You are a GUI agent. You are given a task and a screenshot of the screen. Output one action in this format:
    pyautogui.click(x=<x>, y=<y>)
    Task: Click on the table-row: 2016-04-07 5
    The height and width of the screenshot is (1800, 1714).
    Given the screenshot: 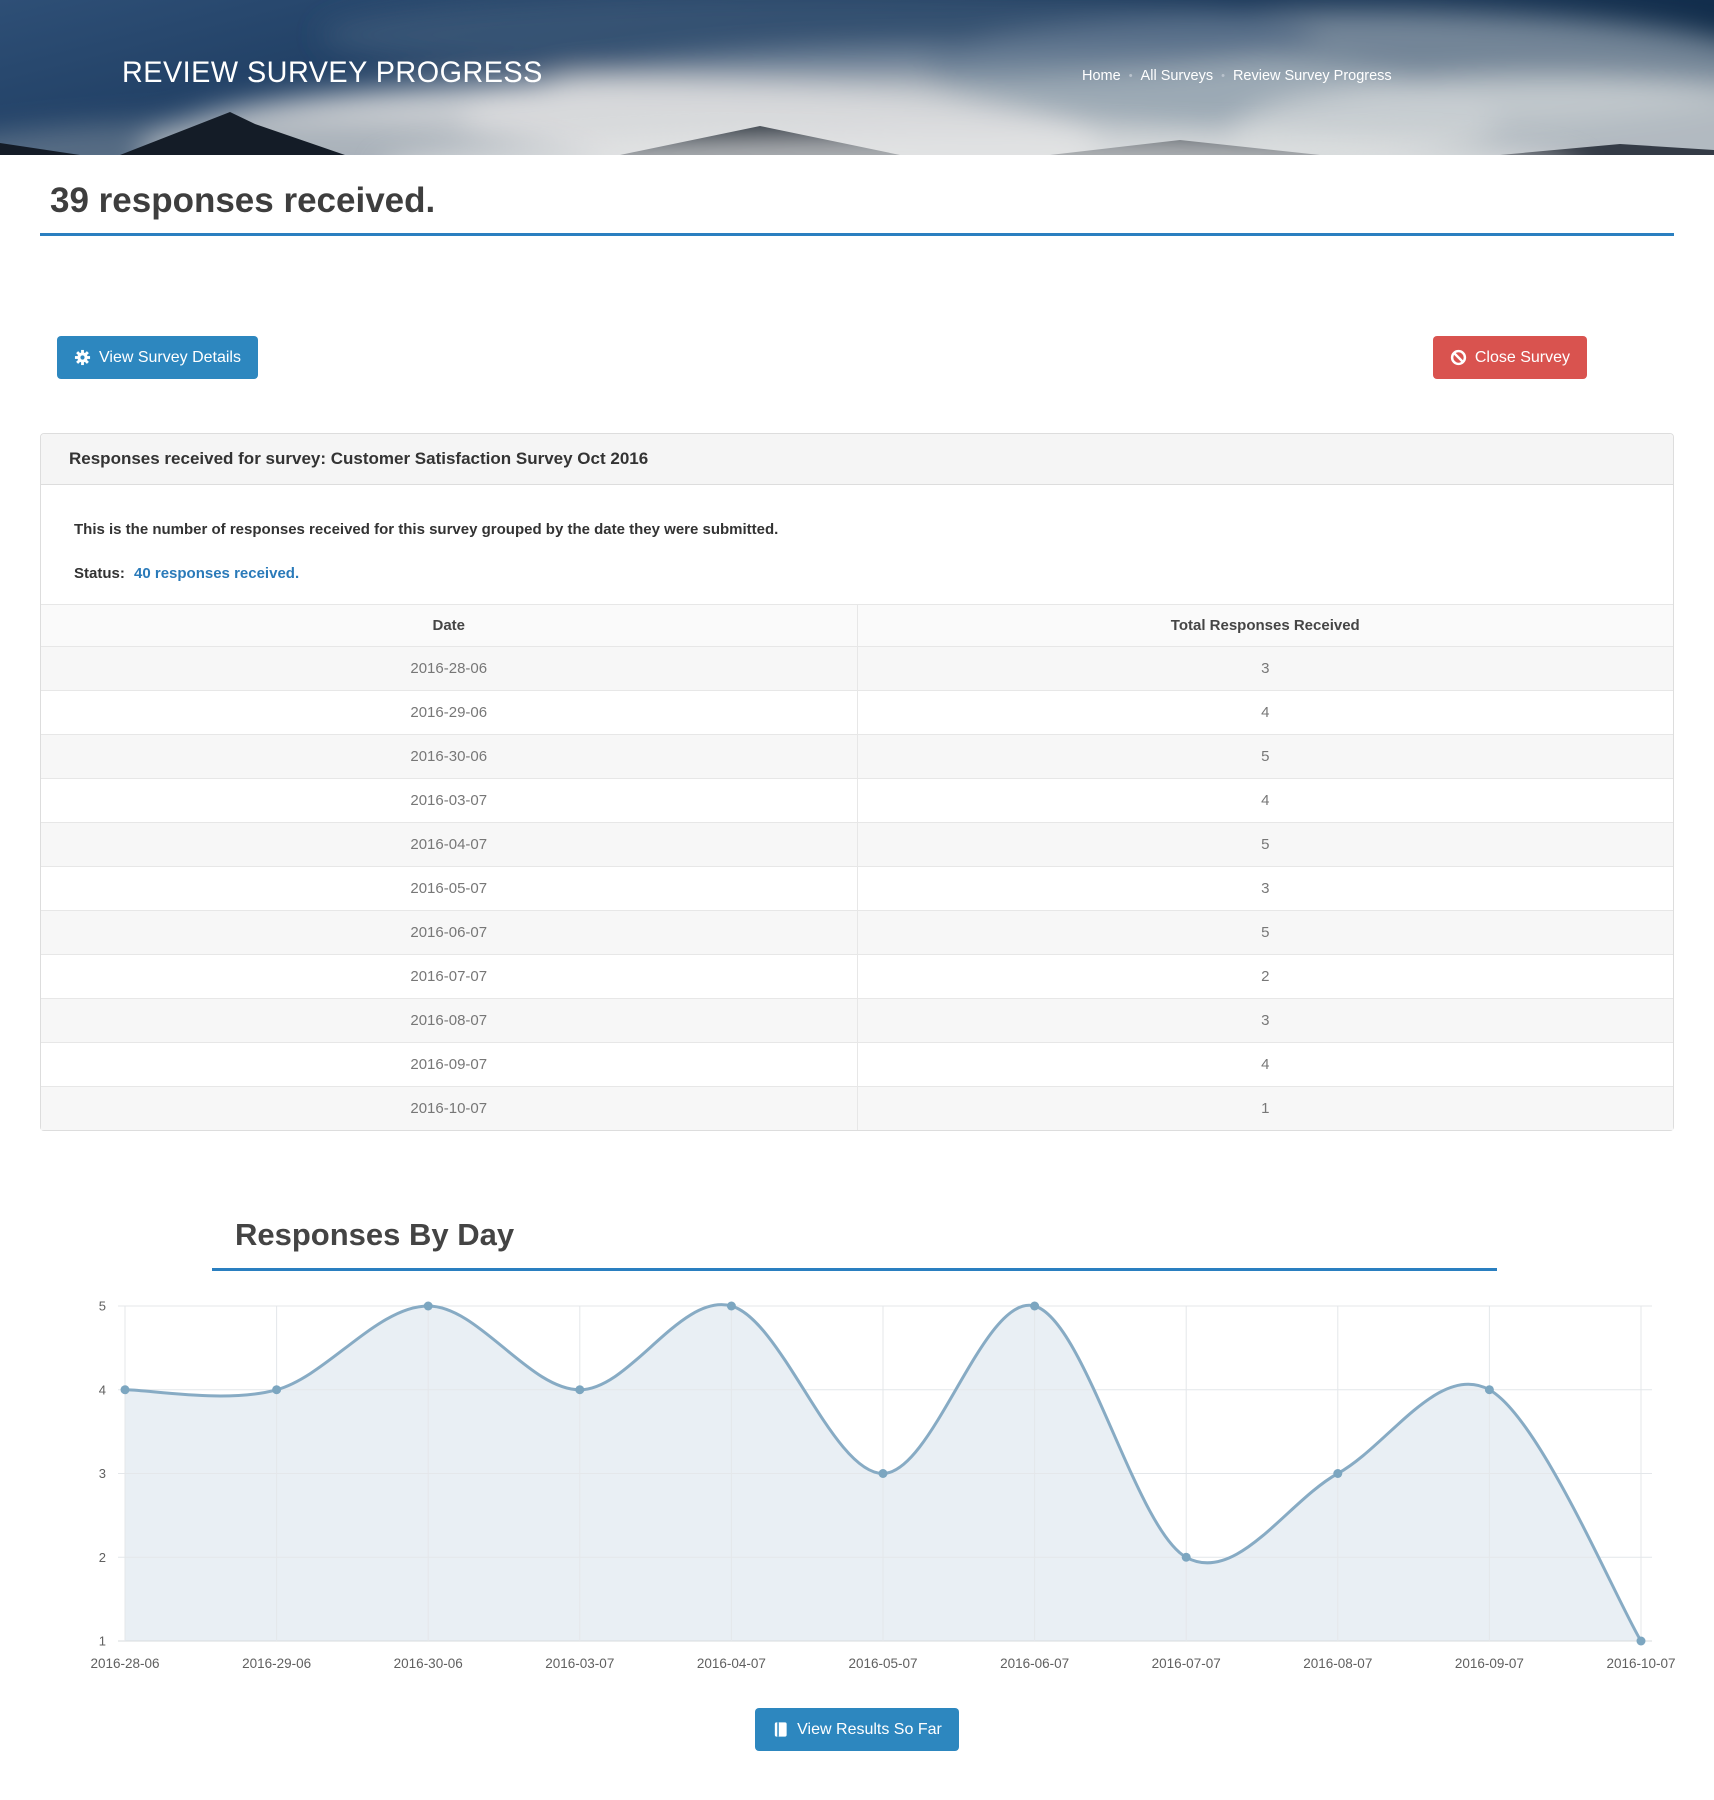 What is the action you would take?
    pyautogui.click(x=857, y=844)
    